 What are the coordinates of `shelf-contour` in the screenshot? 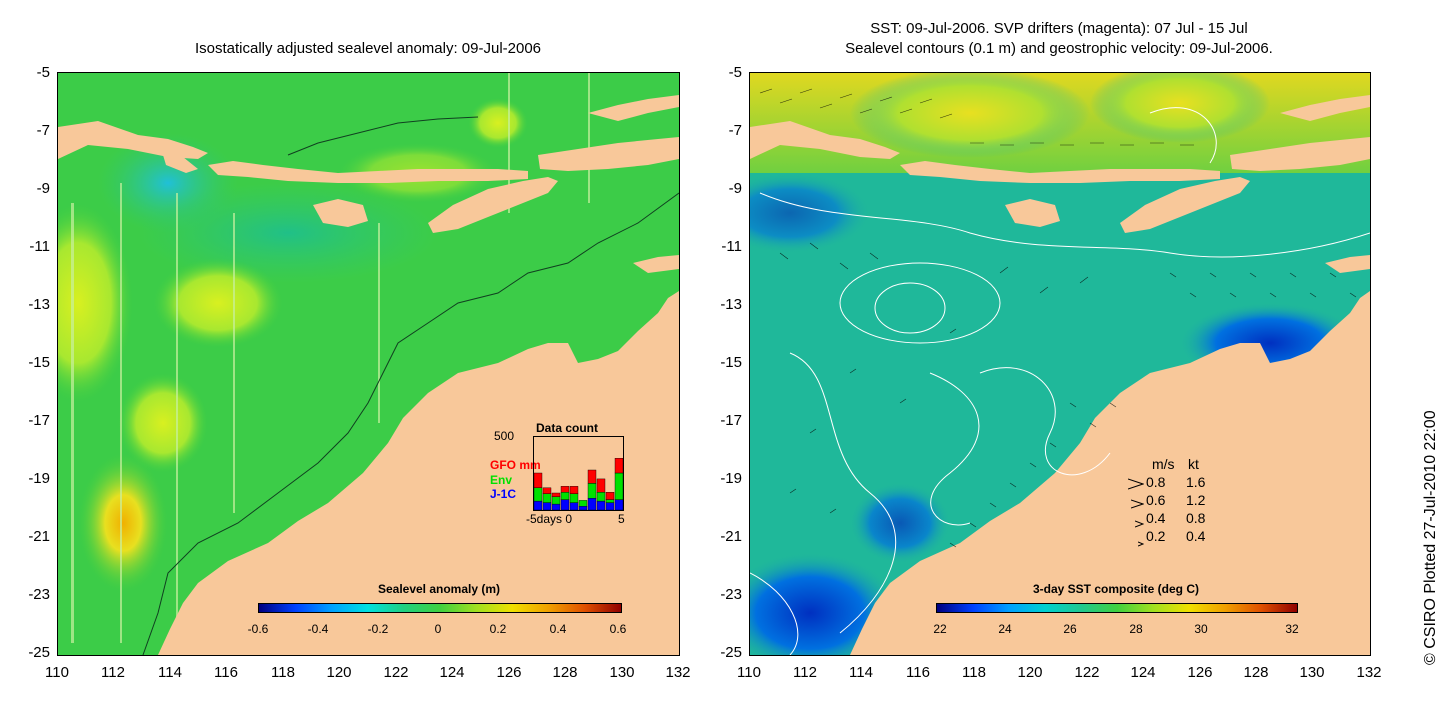 It's located at (383, 136).